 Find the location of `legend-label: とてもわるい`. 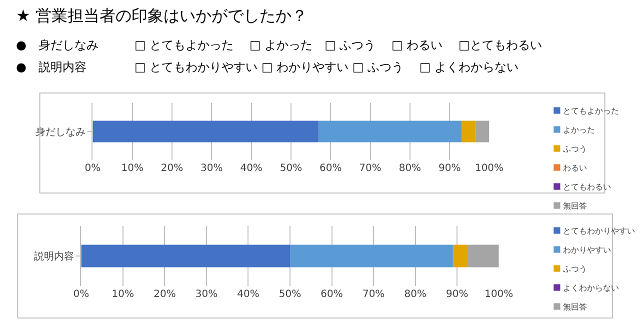

legend-label: とてもわるい is located at coordinates (586, 187).